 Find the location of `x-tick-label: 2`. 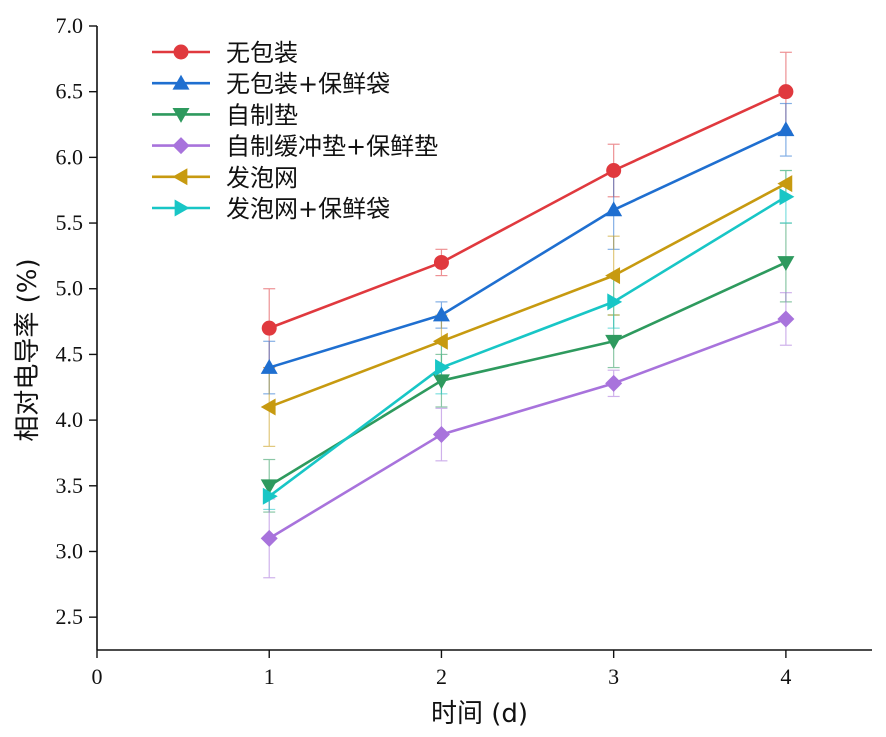

x-tick-label: 2 is located at coordinates (441, 676).